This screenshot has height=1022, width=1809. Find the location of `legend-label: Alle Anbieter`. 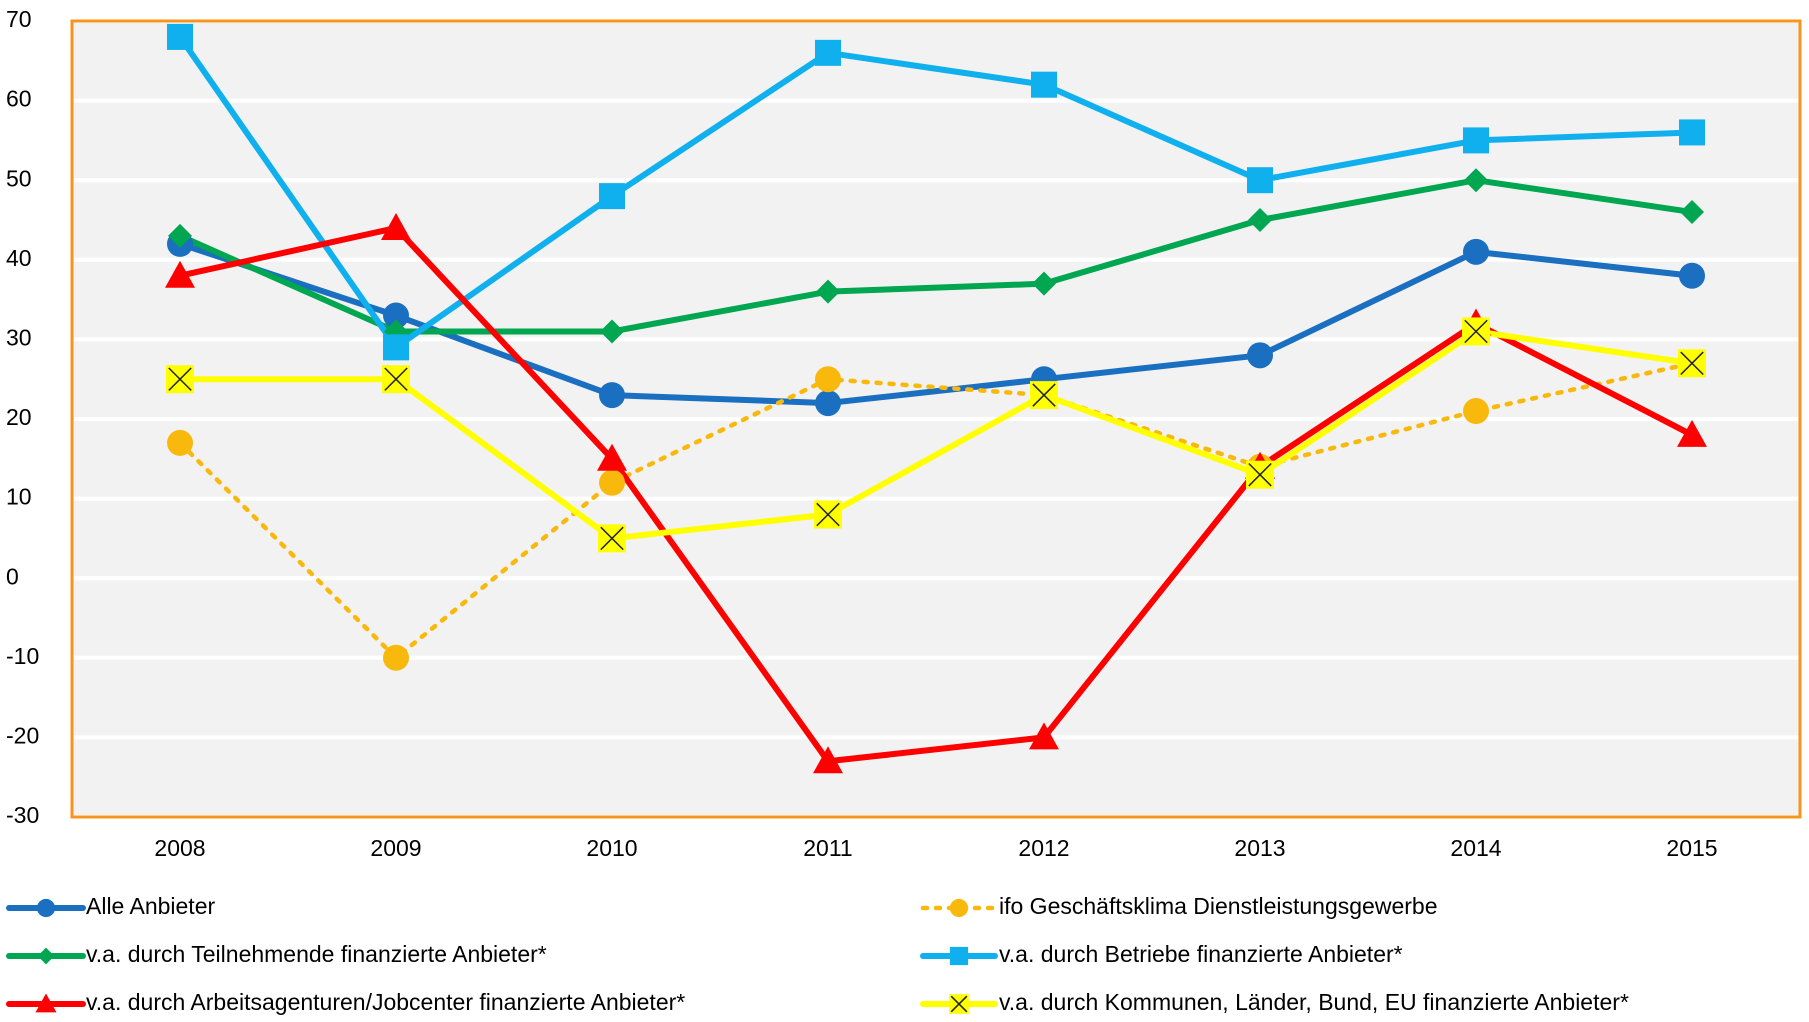

legend-label: Alle Anbieter is located at coordinates (150, 906).